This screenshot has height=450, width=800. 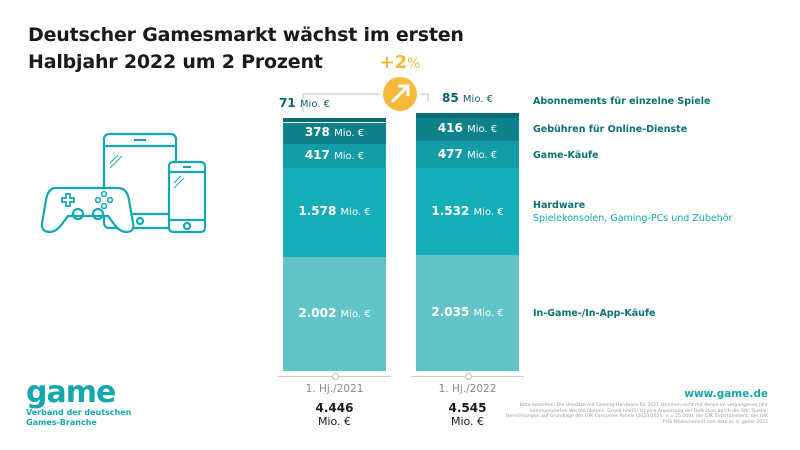 I want to click on value-label-ingame: 2.002 Mio. €, so click(x=334, y=313).